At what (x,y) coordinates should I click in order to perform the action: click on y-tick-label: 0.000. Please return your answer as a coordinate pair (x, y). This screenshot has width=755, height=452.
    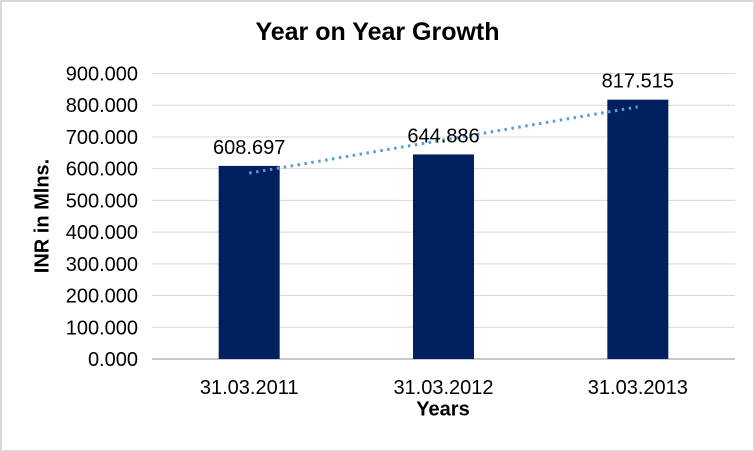
    Looking at the image, I should click on (113, 360).